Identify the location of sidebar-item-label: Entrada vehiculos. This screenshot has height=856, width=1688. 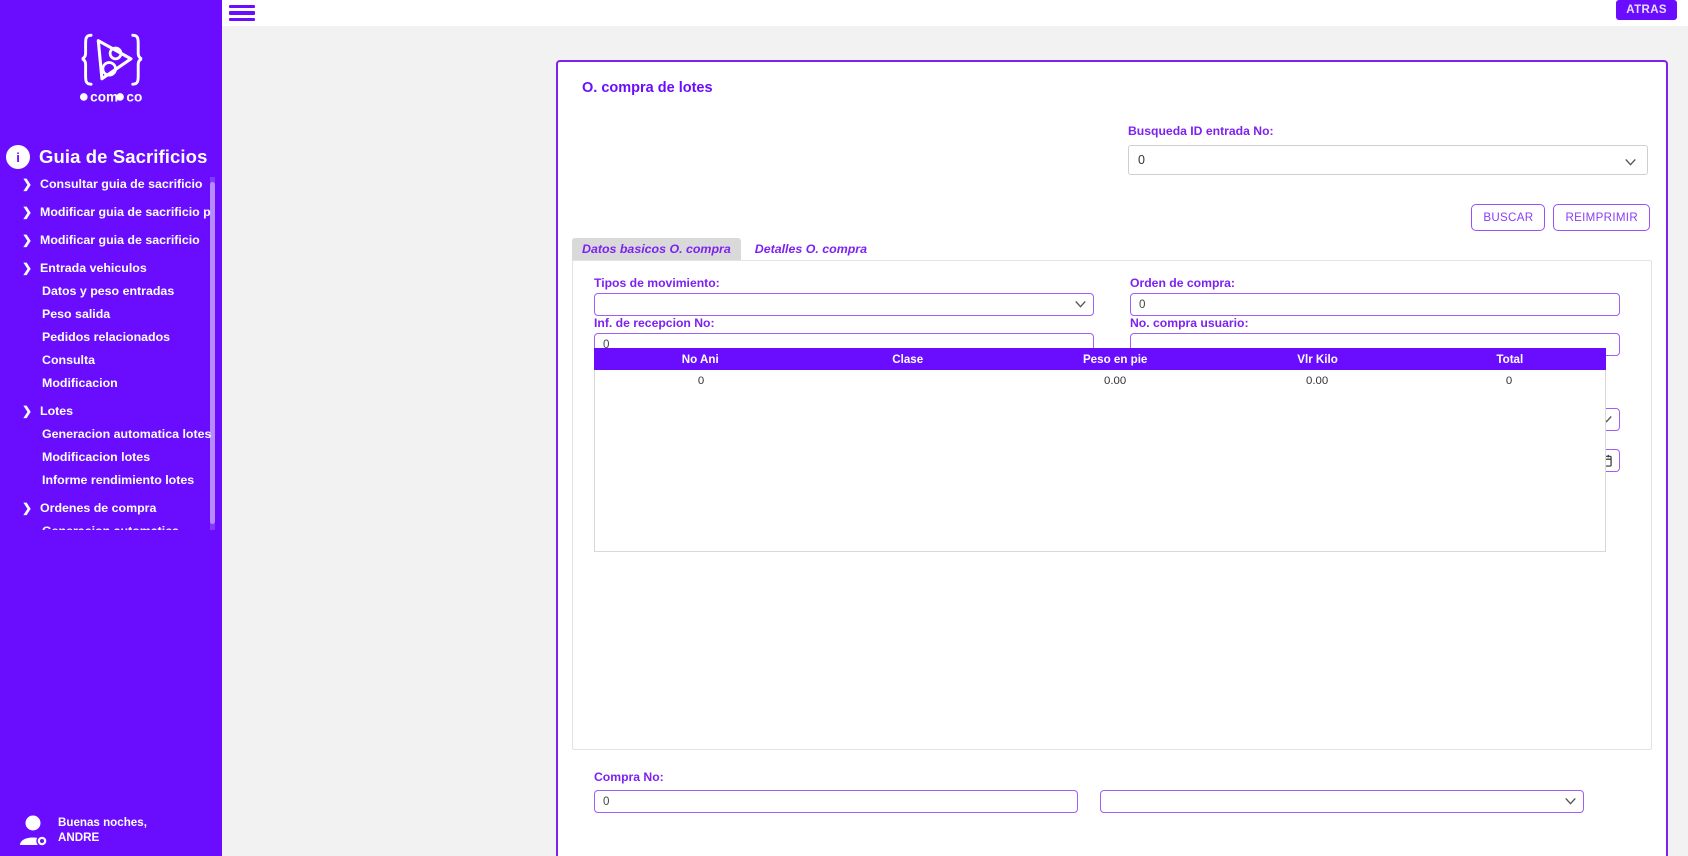
(93, 267).